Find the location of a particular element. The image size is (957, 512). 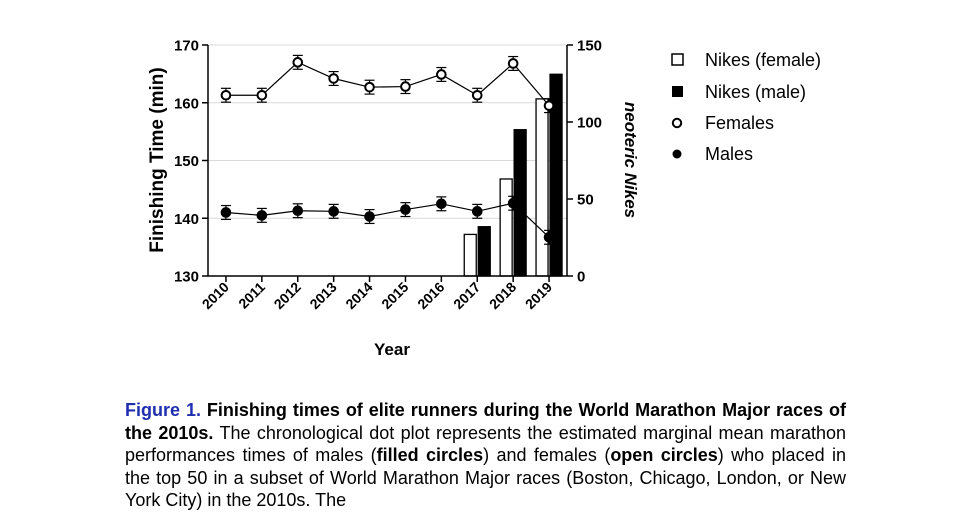

bar-nikes-female-2019 is located at coordinates (542, 187).